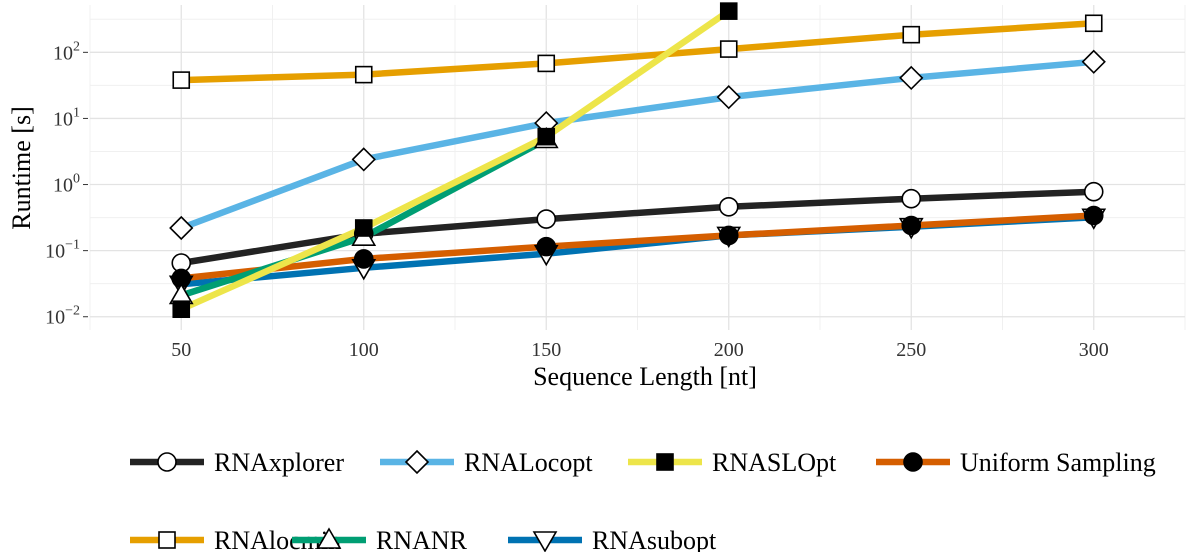  Describe the element at coordinates (645, 376) in the screenshot. I see `x-axis-title: Sequence Length [nt]` at that location.